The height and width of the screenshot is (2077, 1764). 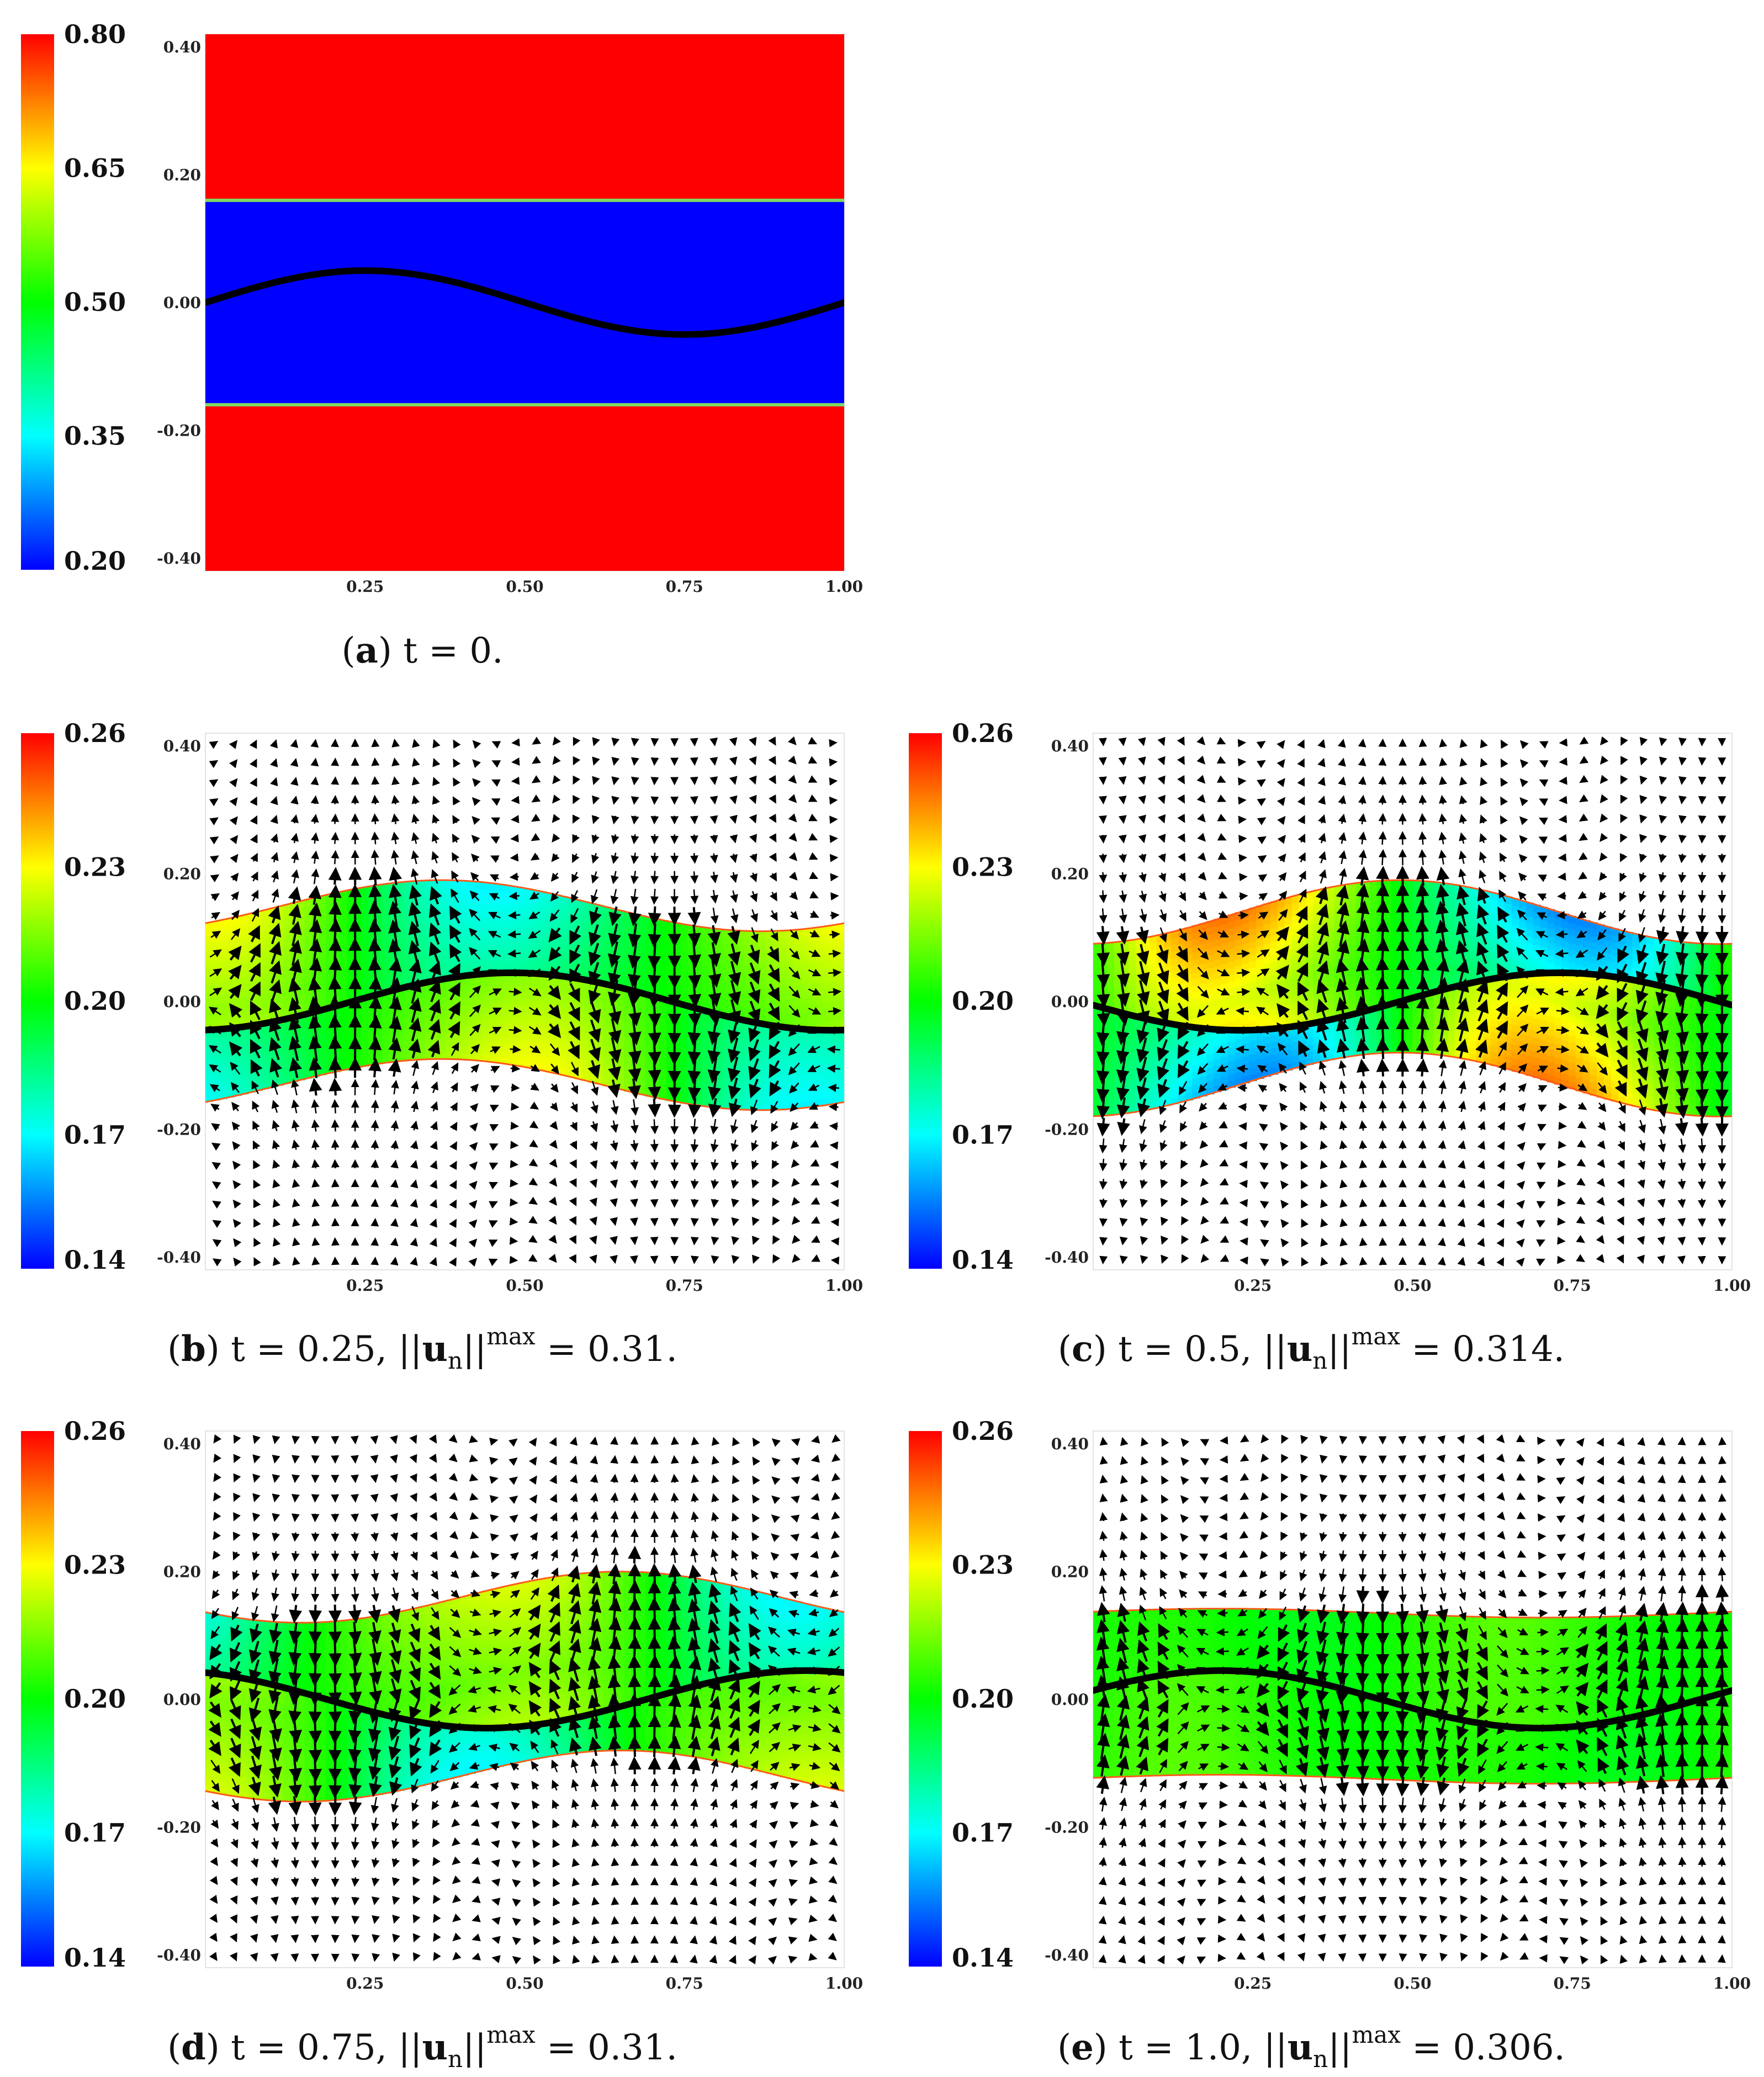 What do you see at coordinates (1413, 1983) in the screenshot?
I see `x-tick-e-1: 0.50` at bounding box center [1413, 1983].